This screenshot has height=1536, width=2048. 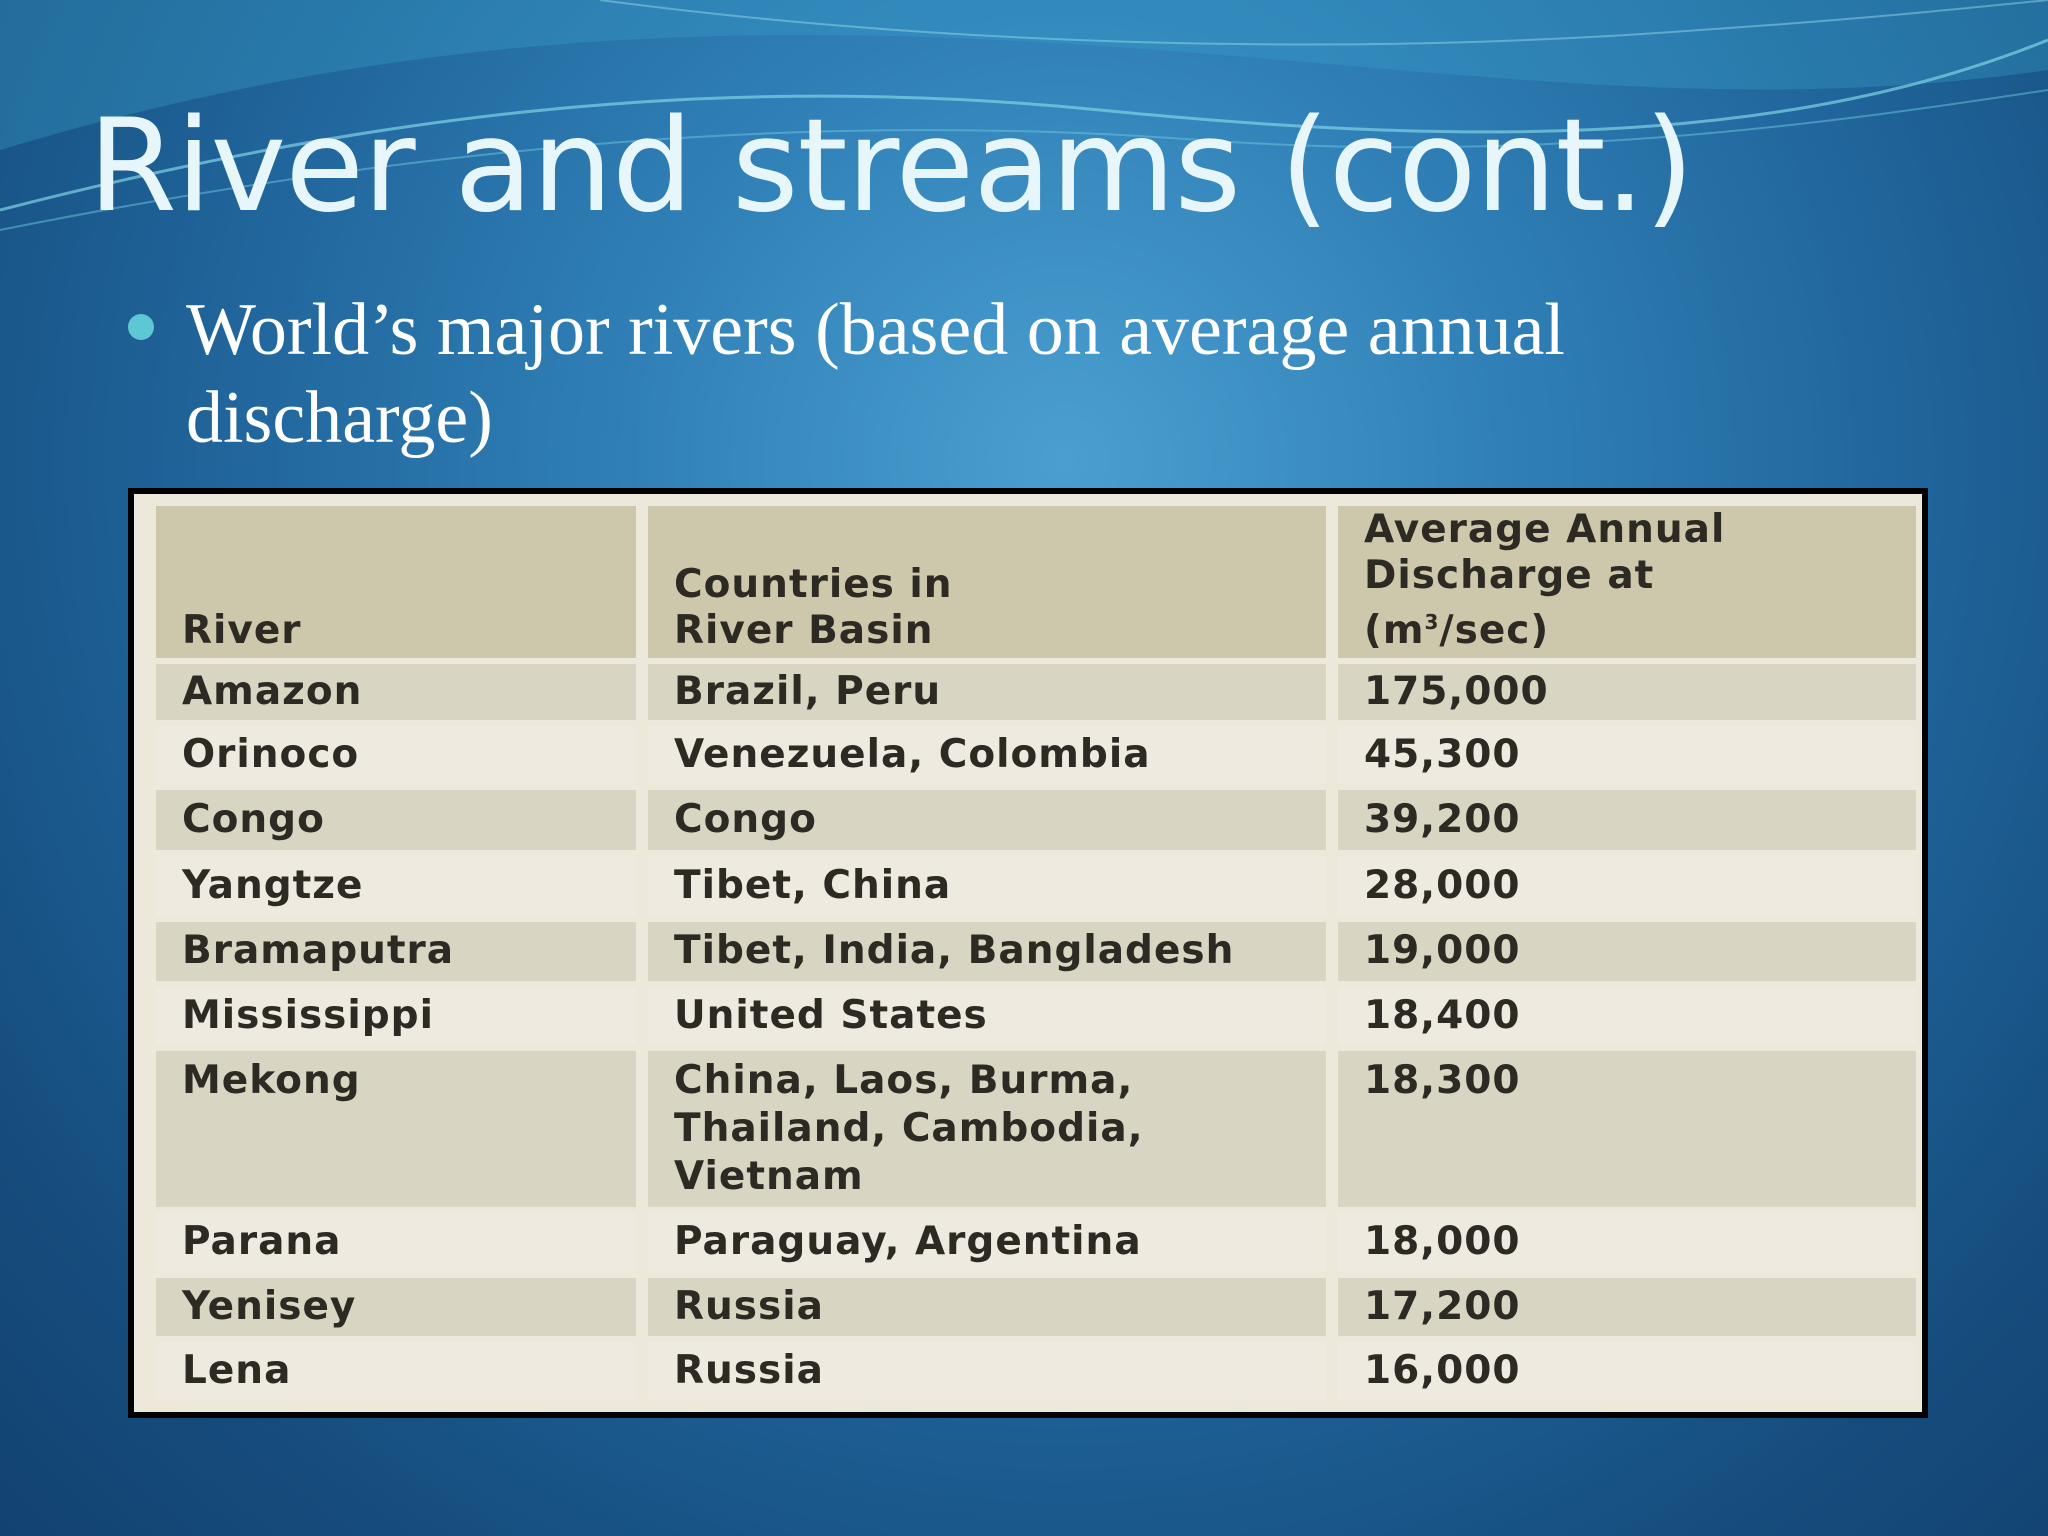 I want to click on header-discharge-unit-sup: 3, so click(x=1432, y=621).